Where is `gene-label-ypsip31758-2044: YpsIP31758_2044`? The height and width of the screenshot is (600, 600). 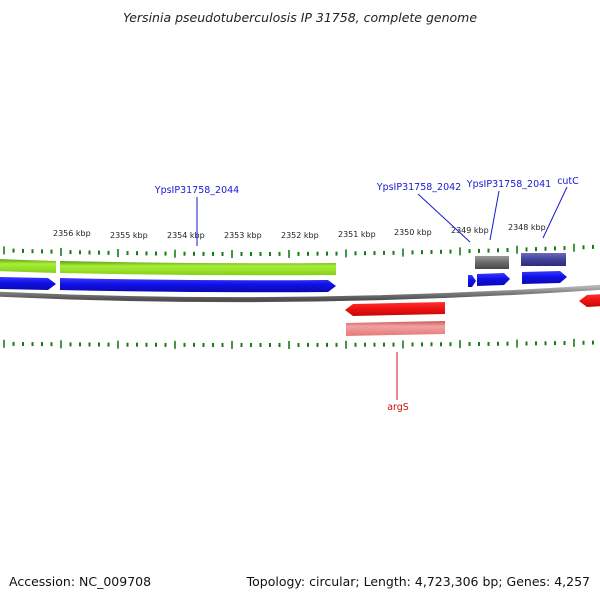 gene-label-ypsip31758-2044: YpsIP31758_2044 is located at coordinates (196, 190).